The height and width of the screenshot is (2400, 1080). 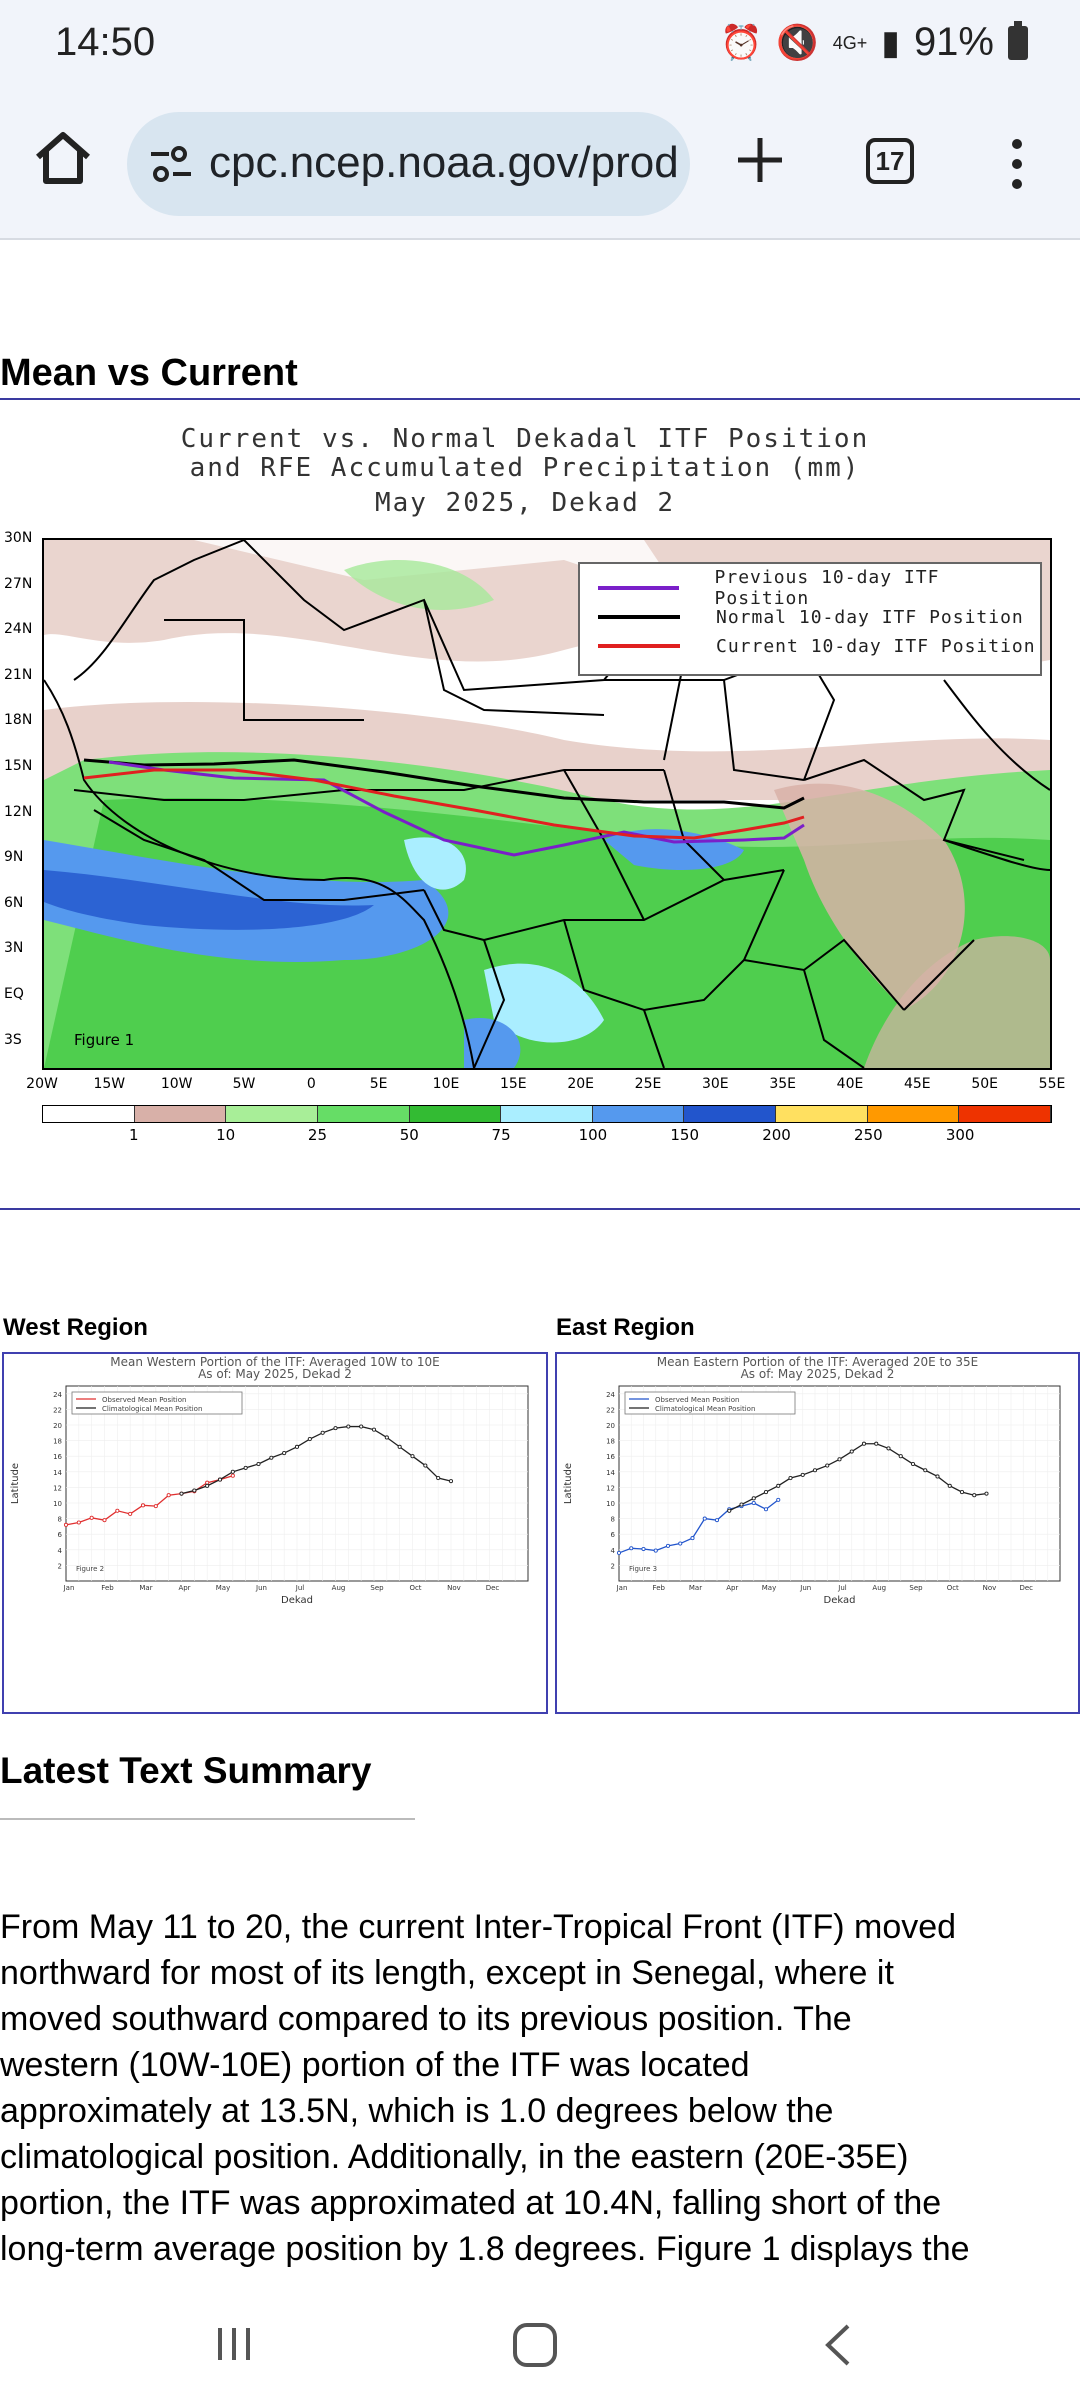 I want to click on chart-y-tick: 6, so click(x=60, y=1535).